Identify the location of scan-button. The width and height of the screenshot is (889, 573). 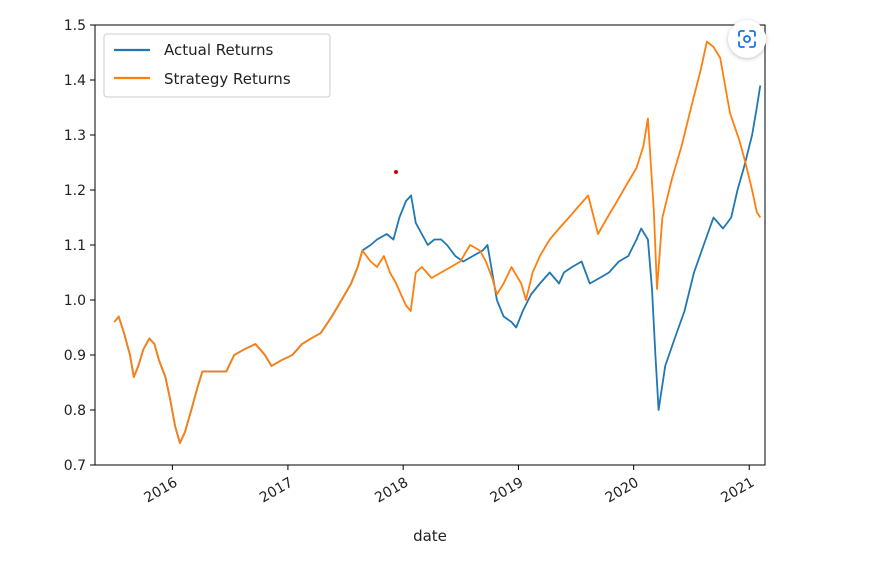
(747, 39).